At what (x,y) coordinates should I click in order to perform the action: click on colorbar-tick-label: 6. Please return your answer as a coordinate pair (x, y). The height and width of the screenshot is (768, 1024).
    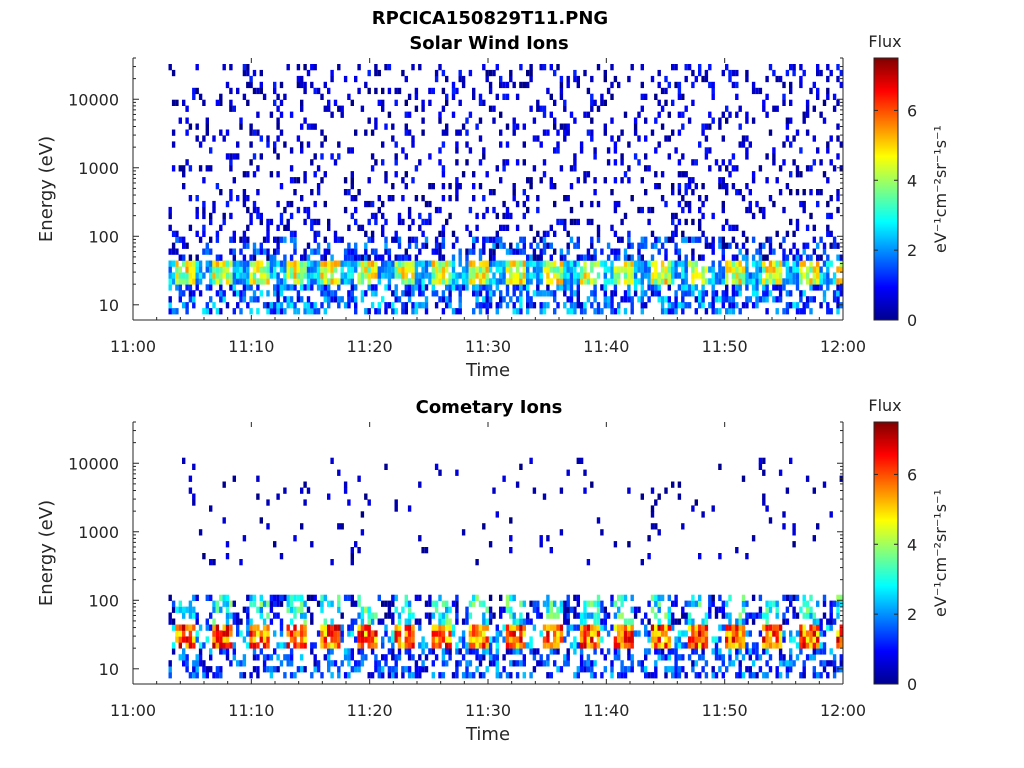
    Looking at the image, I should click on (912, 474).